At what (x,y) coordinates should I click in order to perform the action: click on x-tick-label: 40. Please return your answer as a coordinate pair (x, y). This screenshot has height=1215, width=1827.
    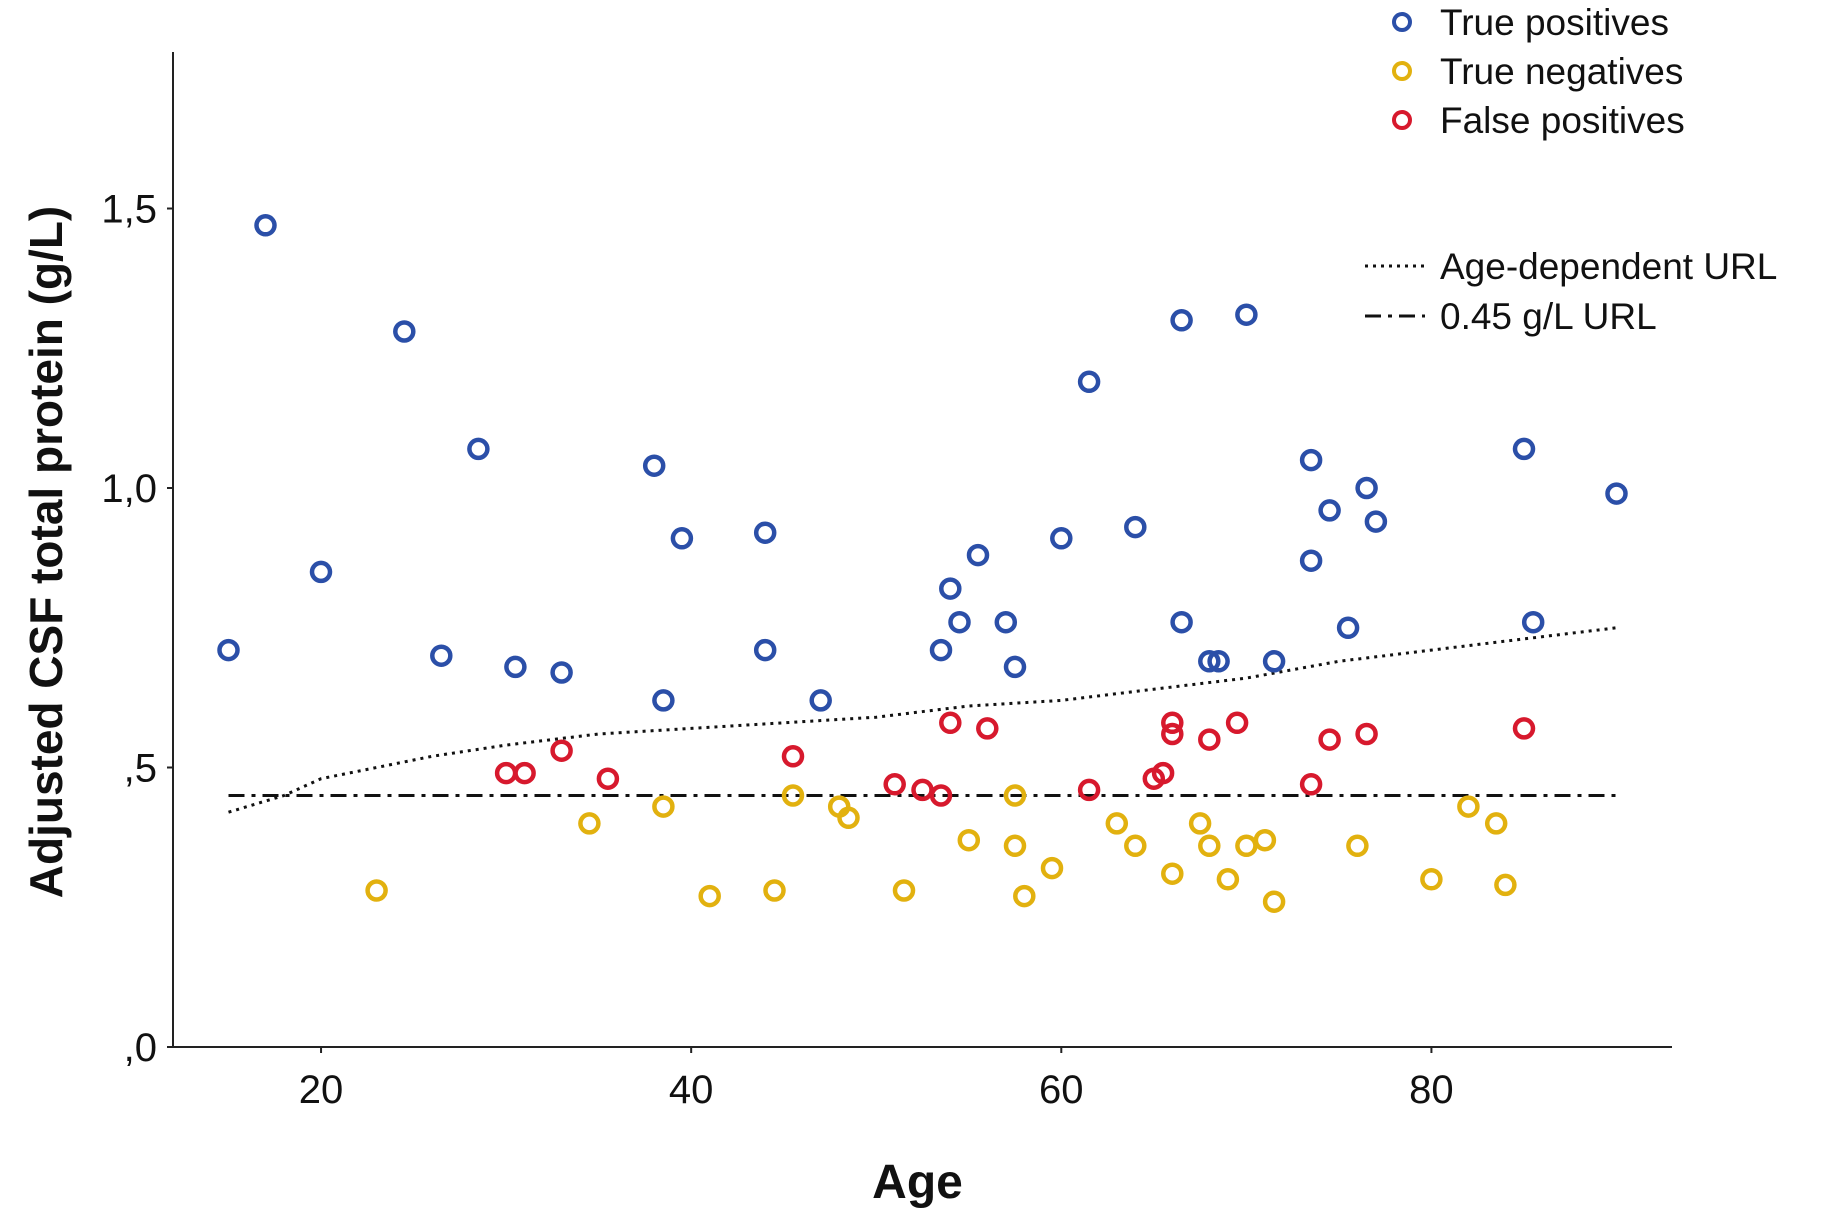
    Looking at the image, I should click on (691, 1090).